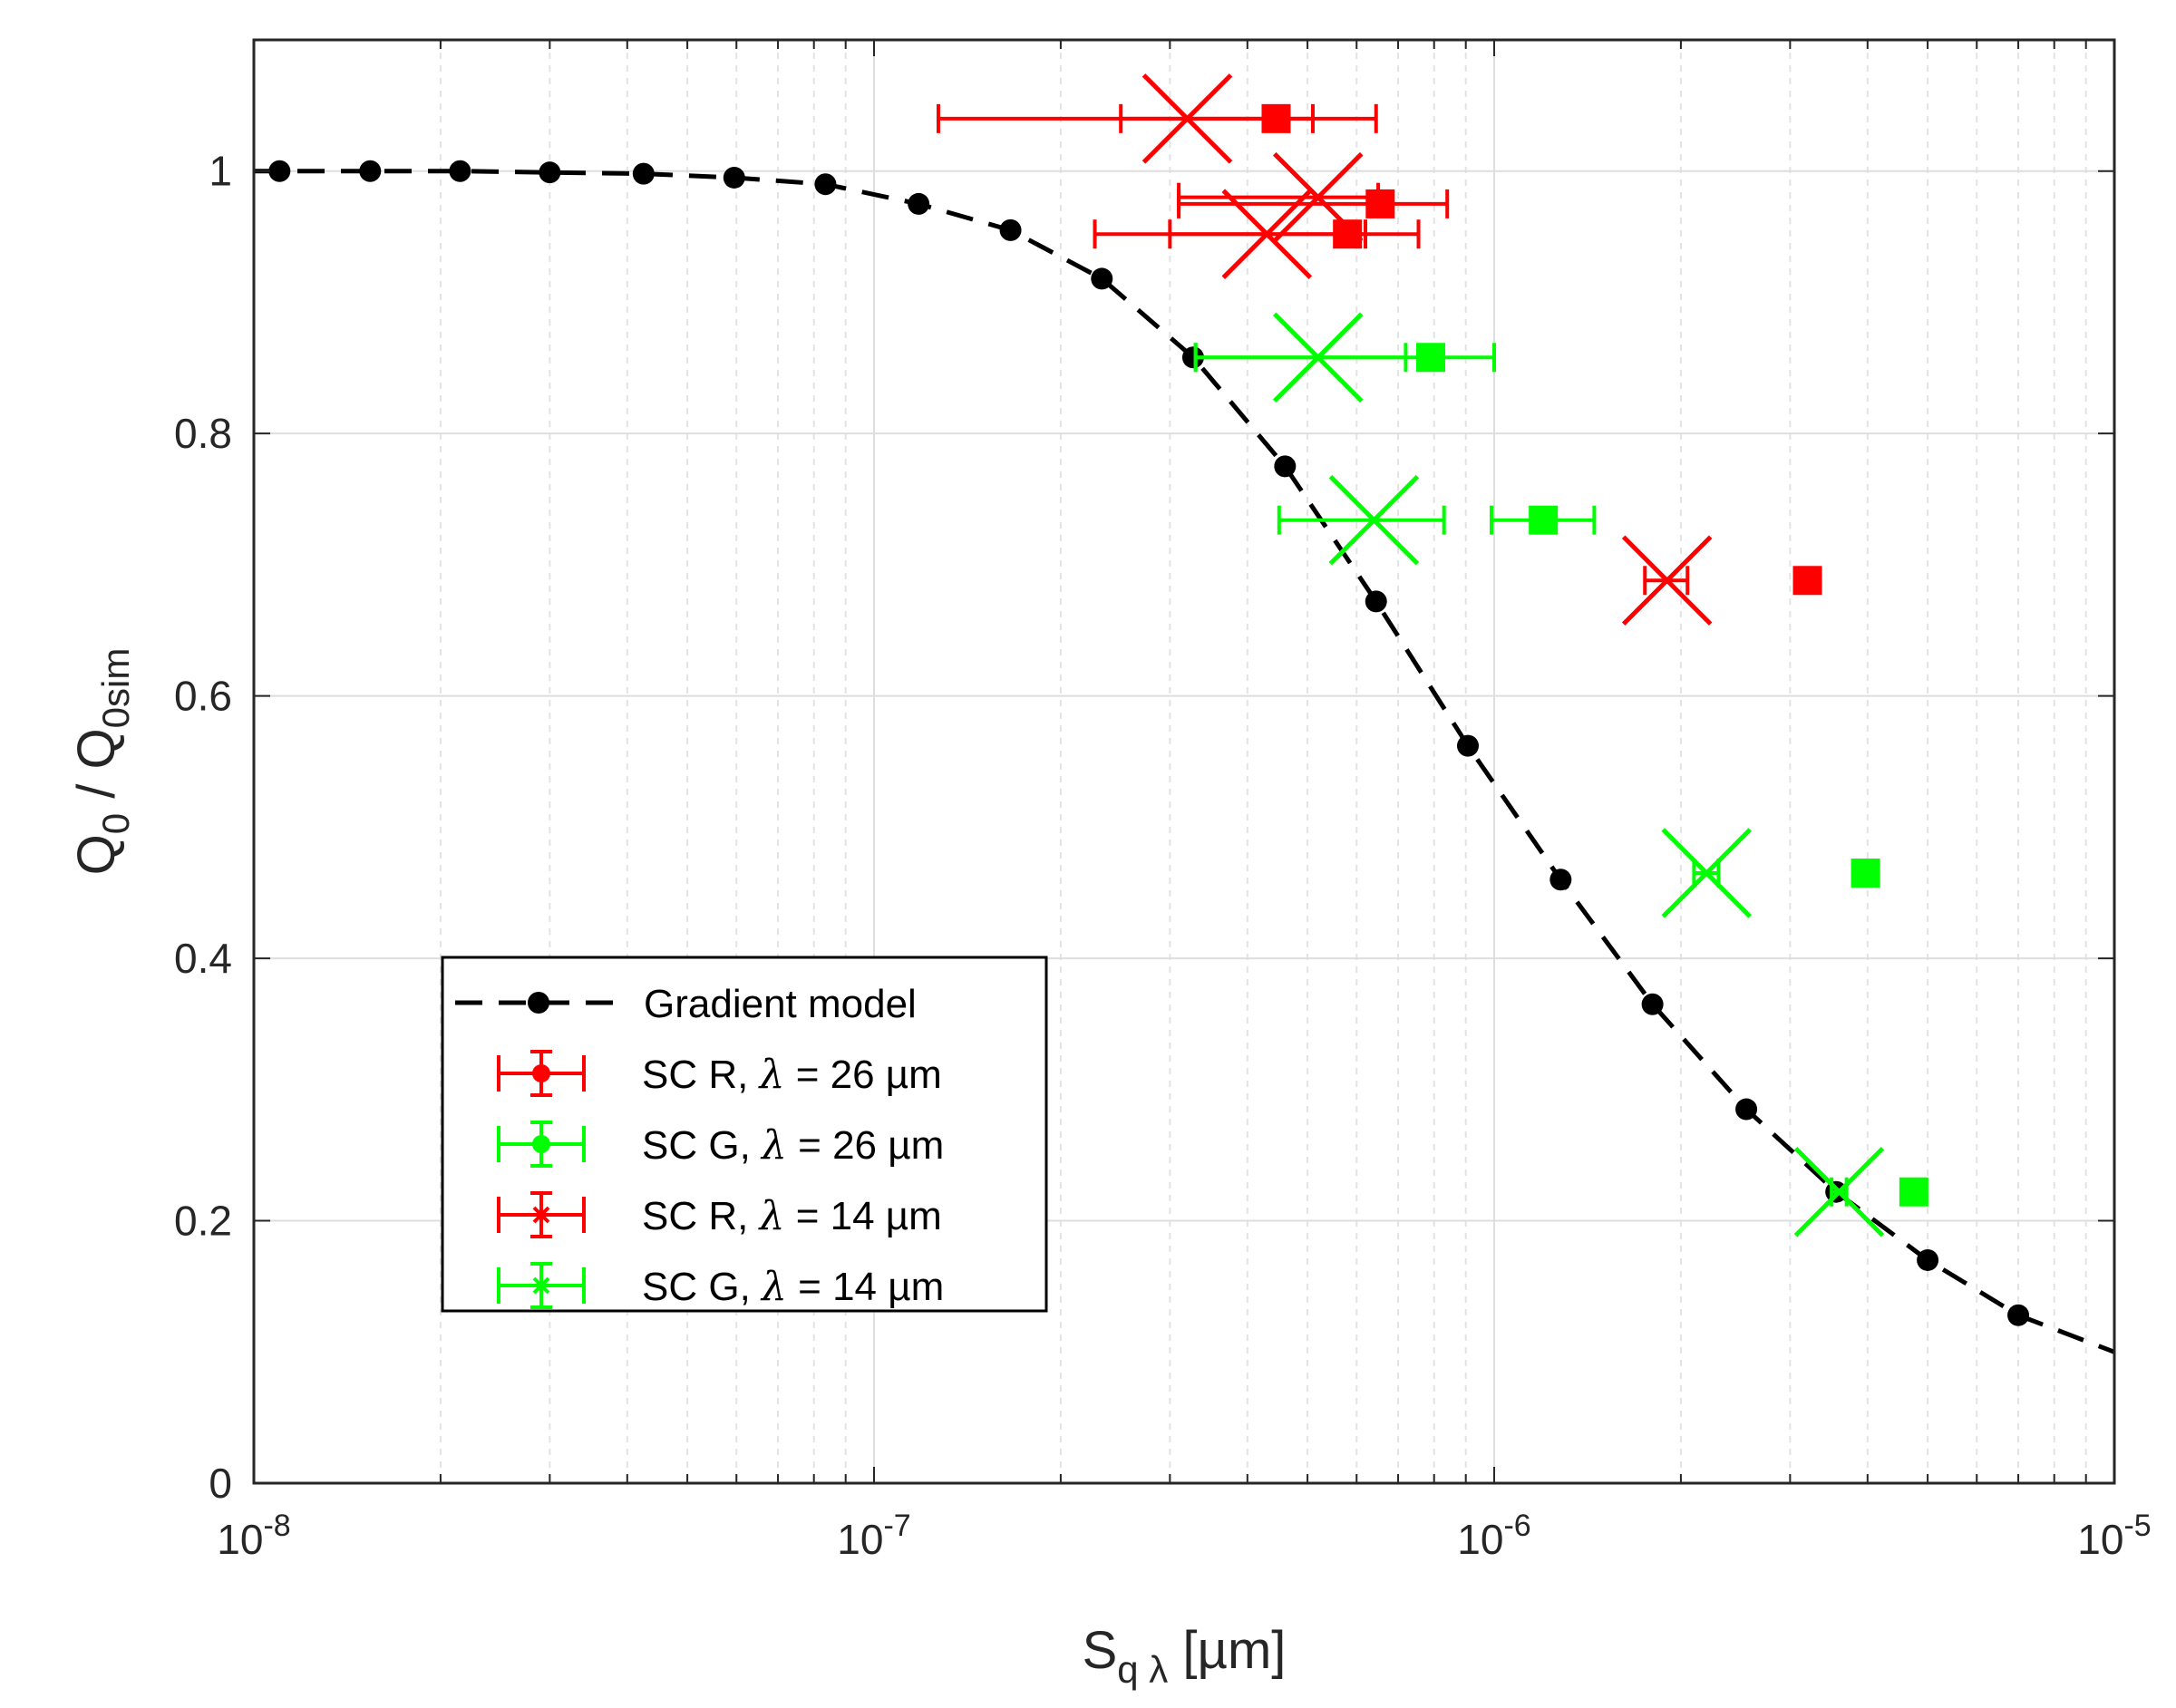 The width and height of the screenshot is (2176, 1708). I want to click on x-axis-label-subscript: q λ, so click(1142, 1669).